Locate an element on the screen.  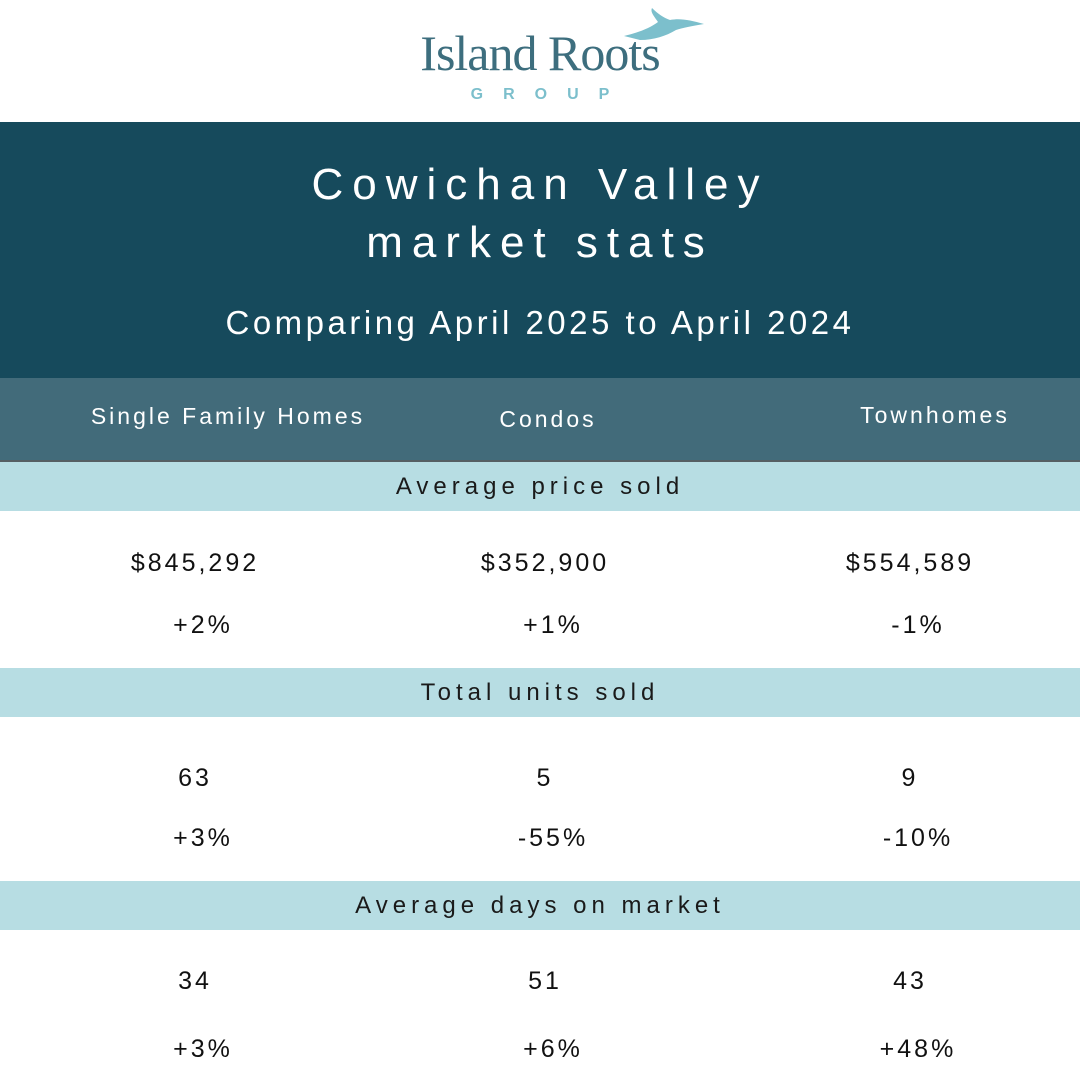
stat-change: +48% is located at coordinates (918, 1049).